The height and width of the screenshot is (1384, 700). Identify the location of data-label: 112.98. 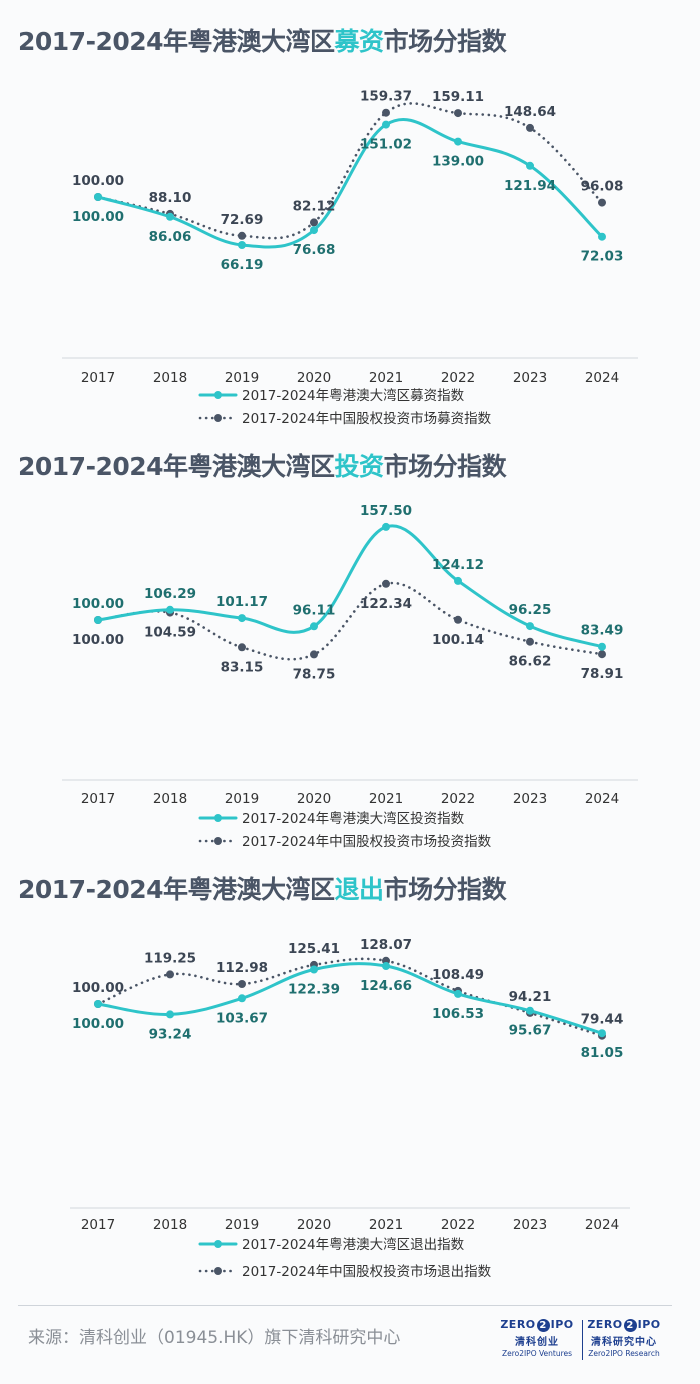
(242, 968).